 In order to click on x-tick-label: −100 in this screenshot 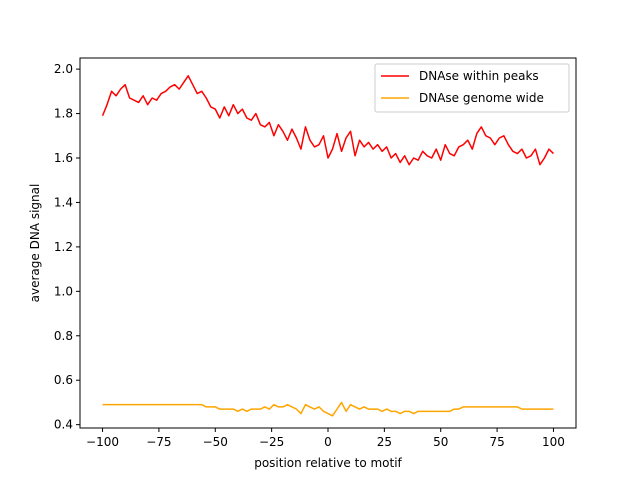, I will do `click(102, 442)`.